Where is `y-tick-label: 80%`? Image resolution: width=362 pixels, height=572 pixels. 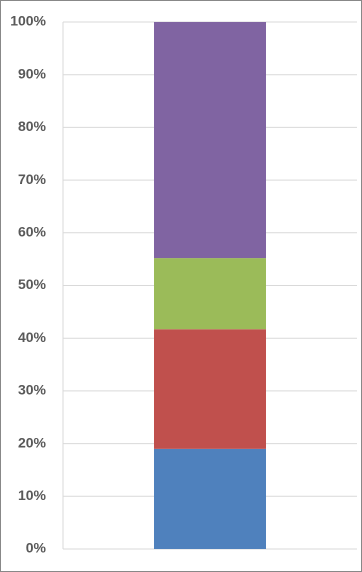 y-tick-label: 80% is located at coordinates (32, 126).